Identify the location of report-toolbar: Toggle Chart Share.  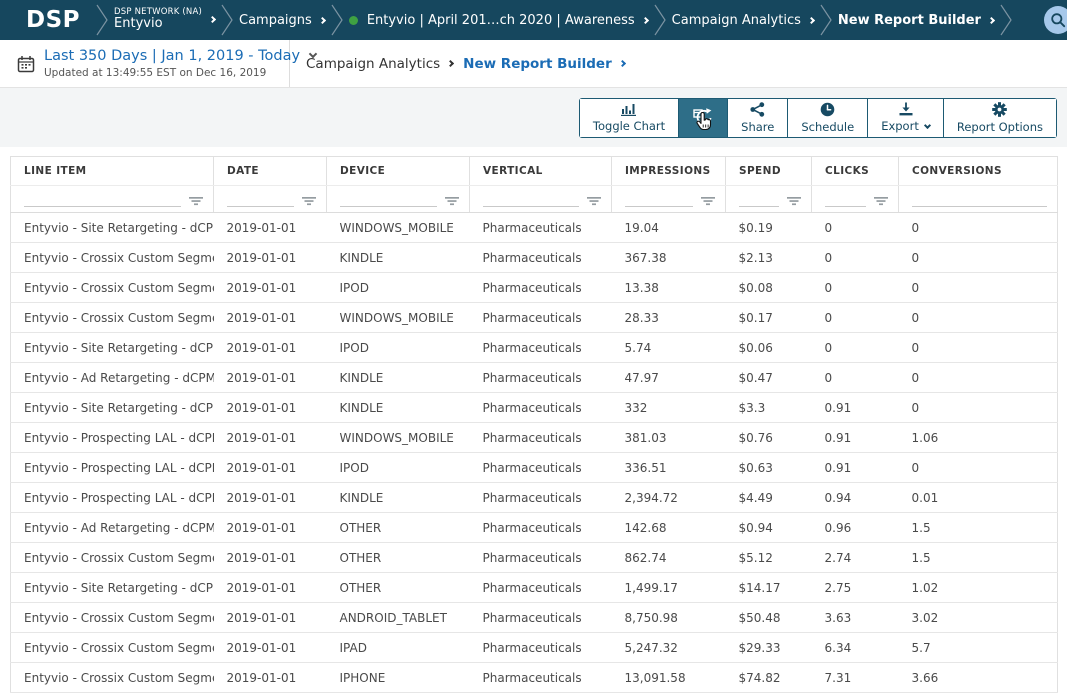
(533, 117).